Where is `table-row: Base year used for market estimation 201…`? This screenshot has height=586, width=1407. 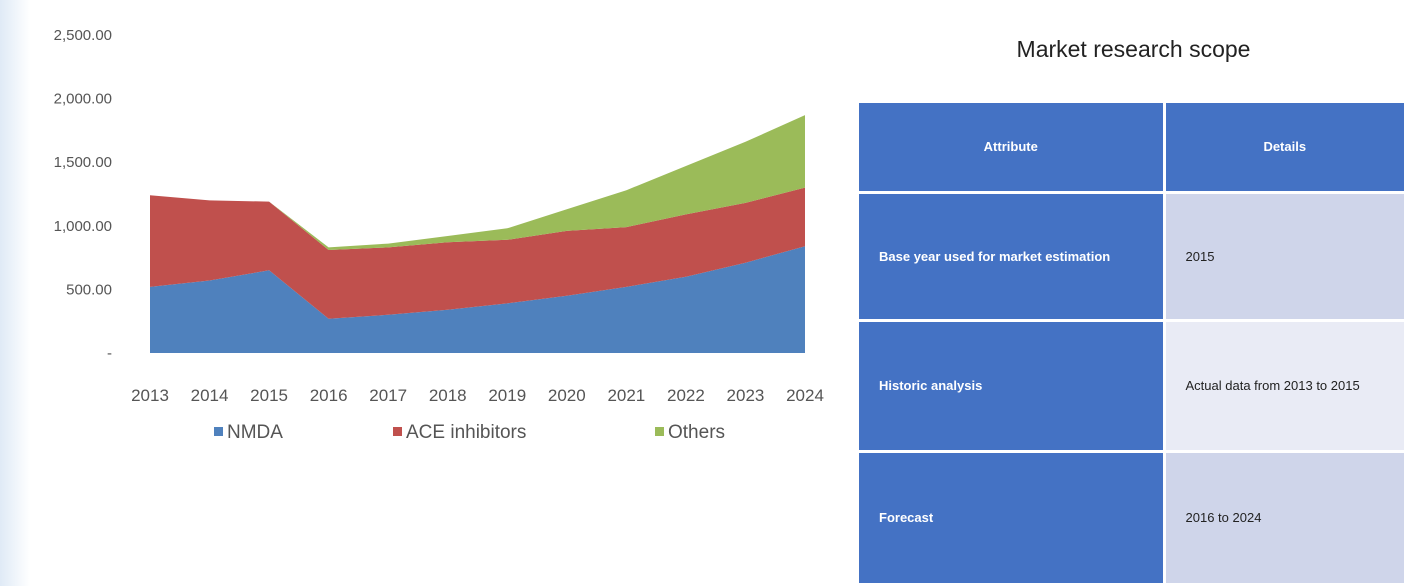 table-row: Base year used for market estimation 201… is located at coordinates (1131, 256).